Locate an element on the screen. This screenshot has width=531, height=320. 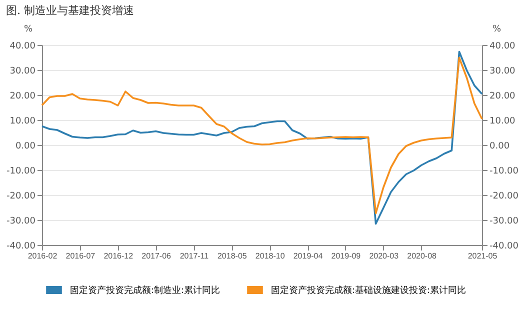
x-tick-label: 2016-12 is located at coordinates (119, 256).